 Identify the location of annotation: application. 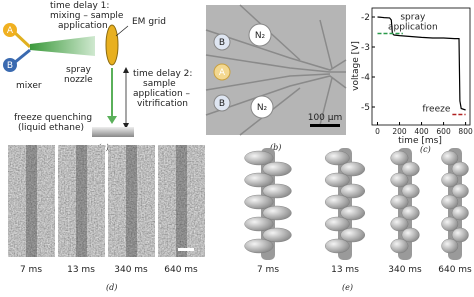
(413, 28).